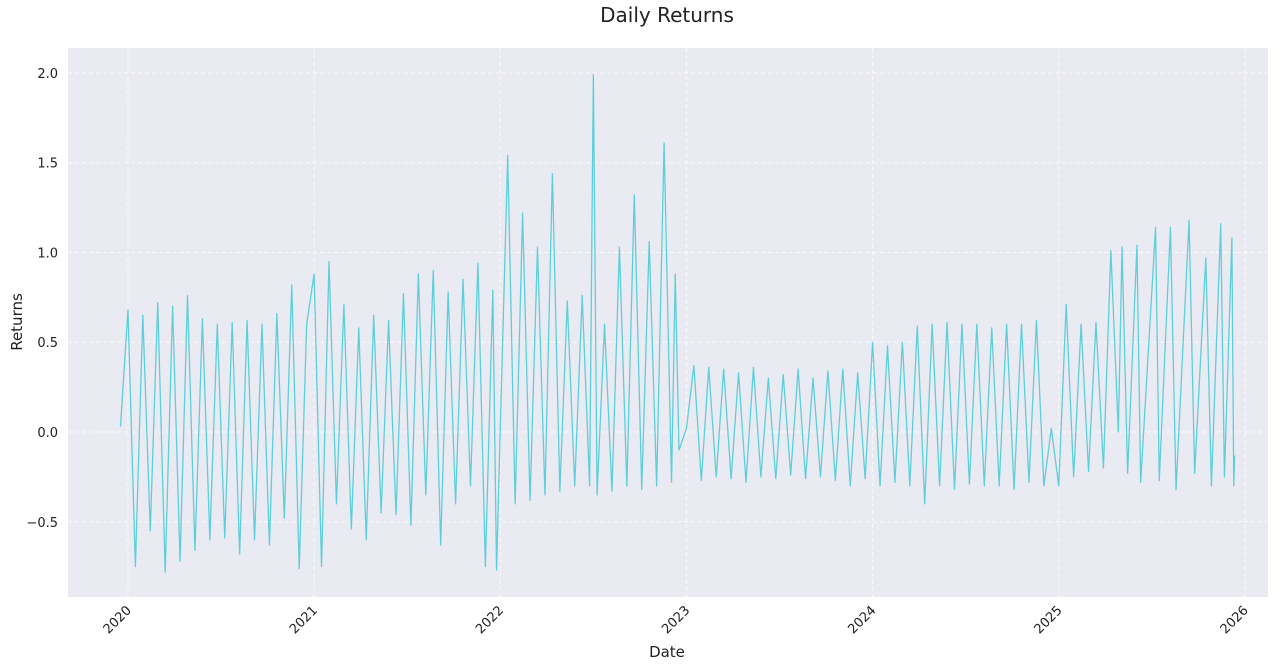 This screenshot has height=666, width=1282. I want to click on y-tick-label: 2.0, so click(47, 74).